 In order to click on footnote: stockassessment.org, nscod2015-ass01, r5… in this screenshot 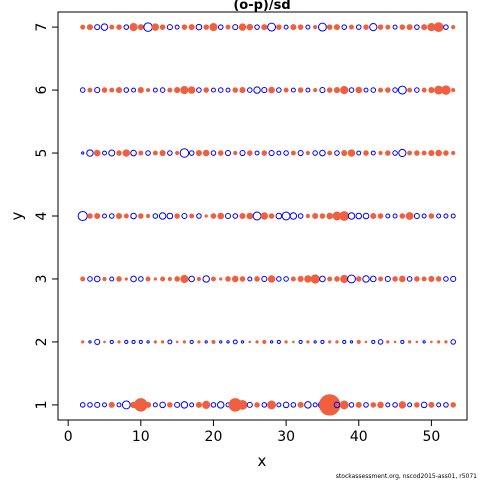, I will do `click(406, 476)`.